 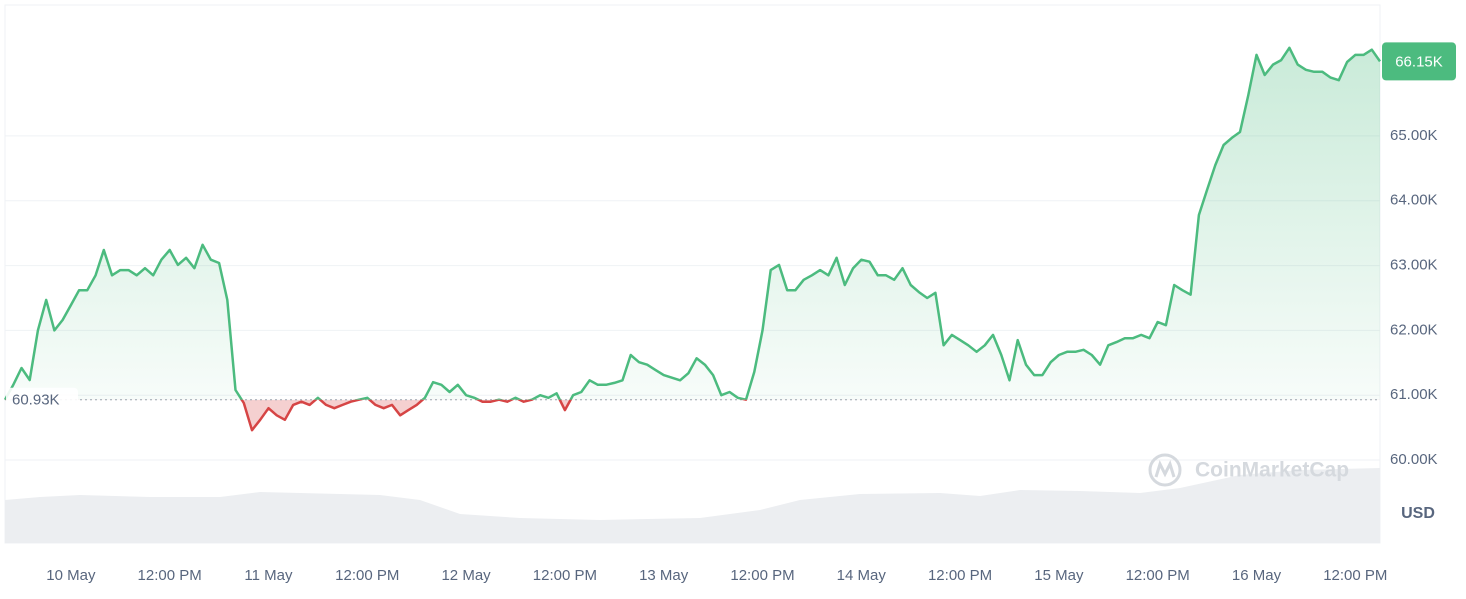 I want to click on volume-area, so click(x=692, y=505).